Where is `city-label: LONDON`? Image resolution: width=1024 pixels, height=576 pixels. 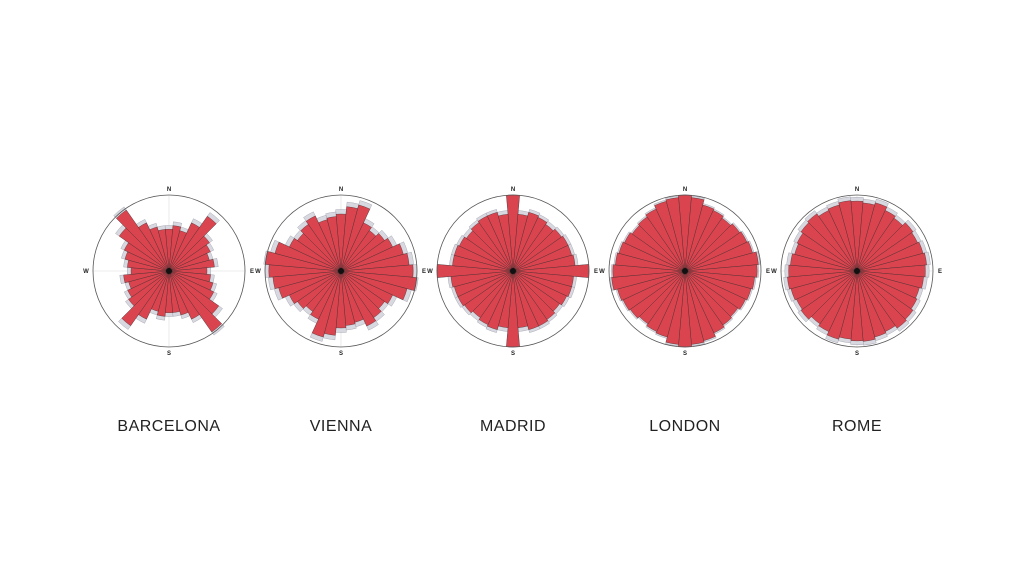 city-label: LONDON is located at coordinates (684, 426).